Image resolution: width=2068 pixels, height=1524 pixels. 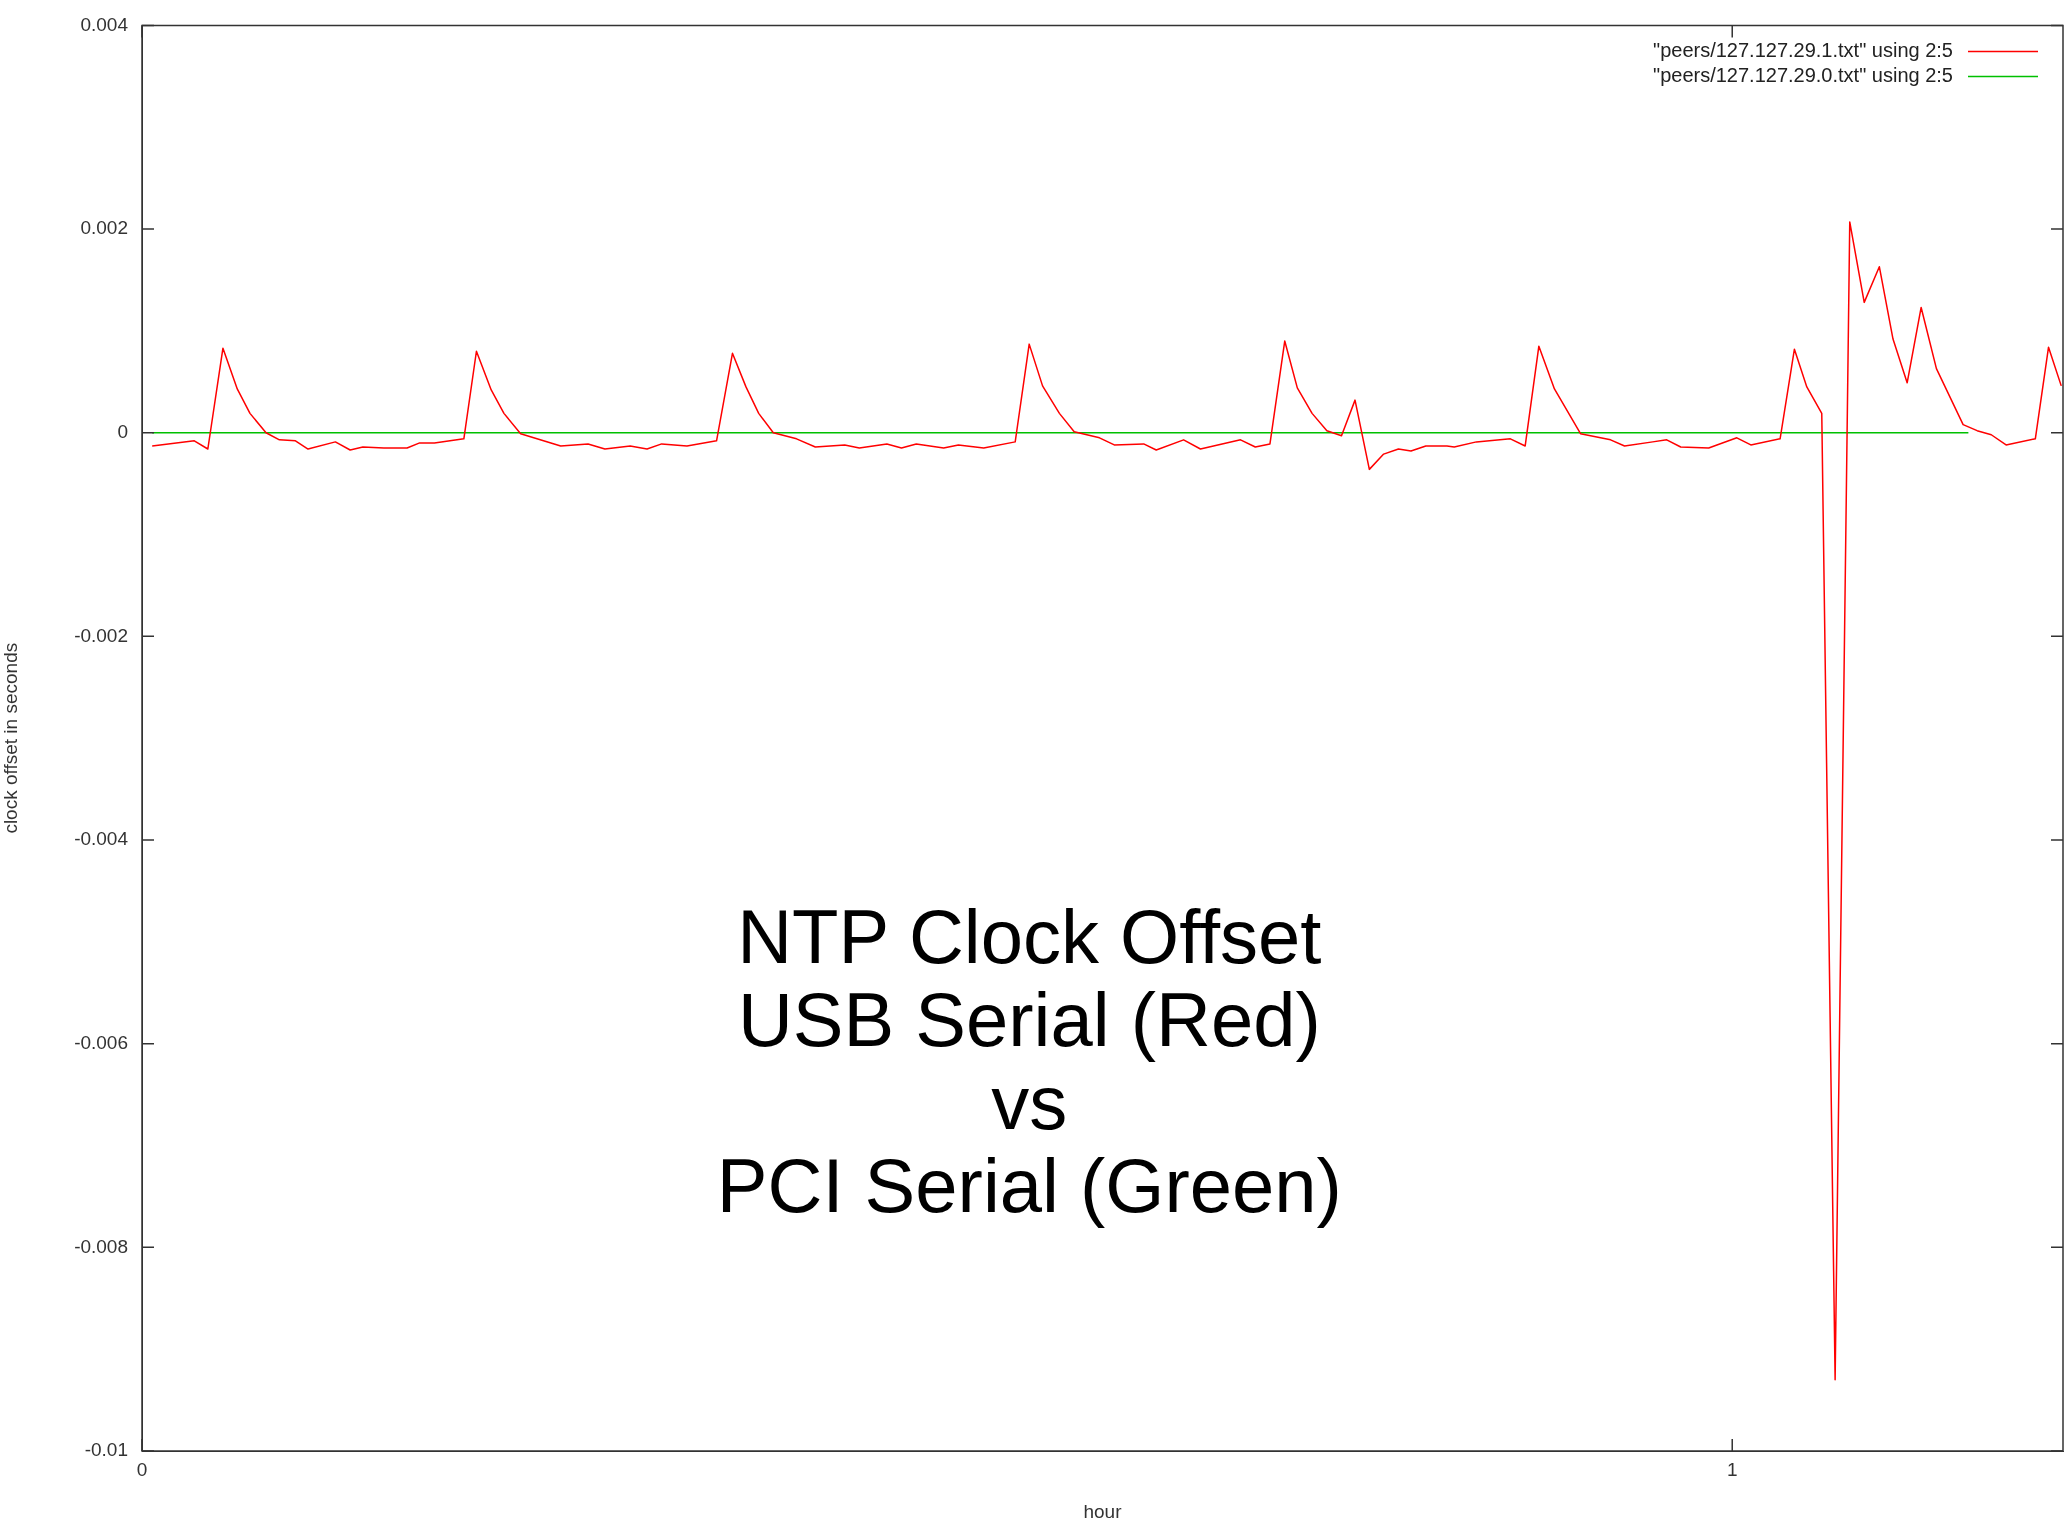 What do you see at coordinates (101, 1246) in the screenshot?
I see `y-tick-label: -0.008` at bounding box center [101, 1246].